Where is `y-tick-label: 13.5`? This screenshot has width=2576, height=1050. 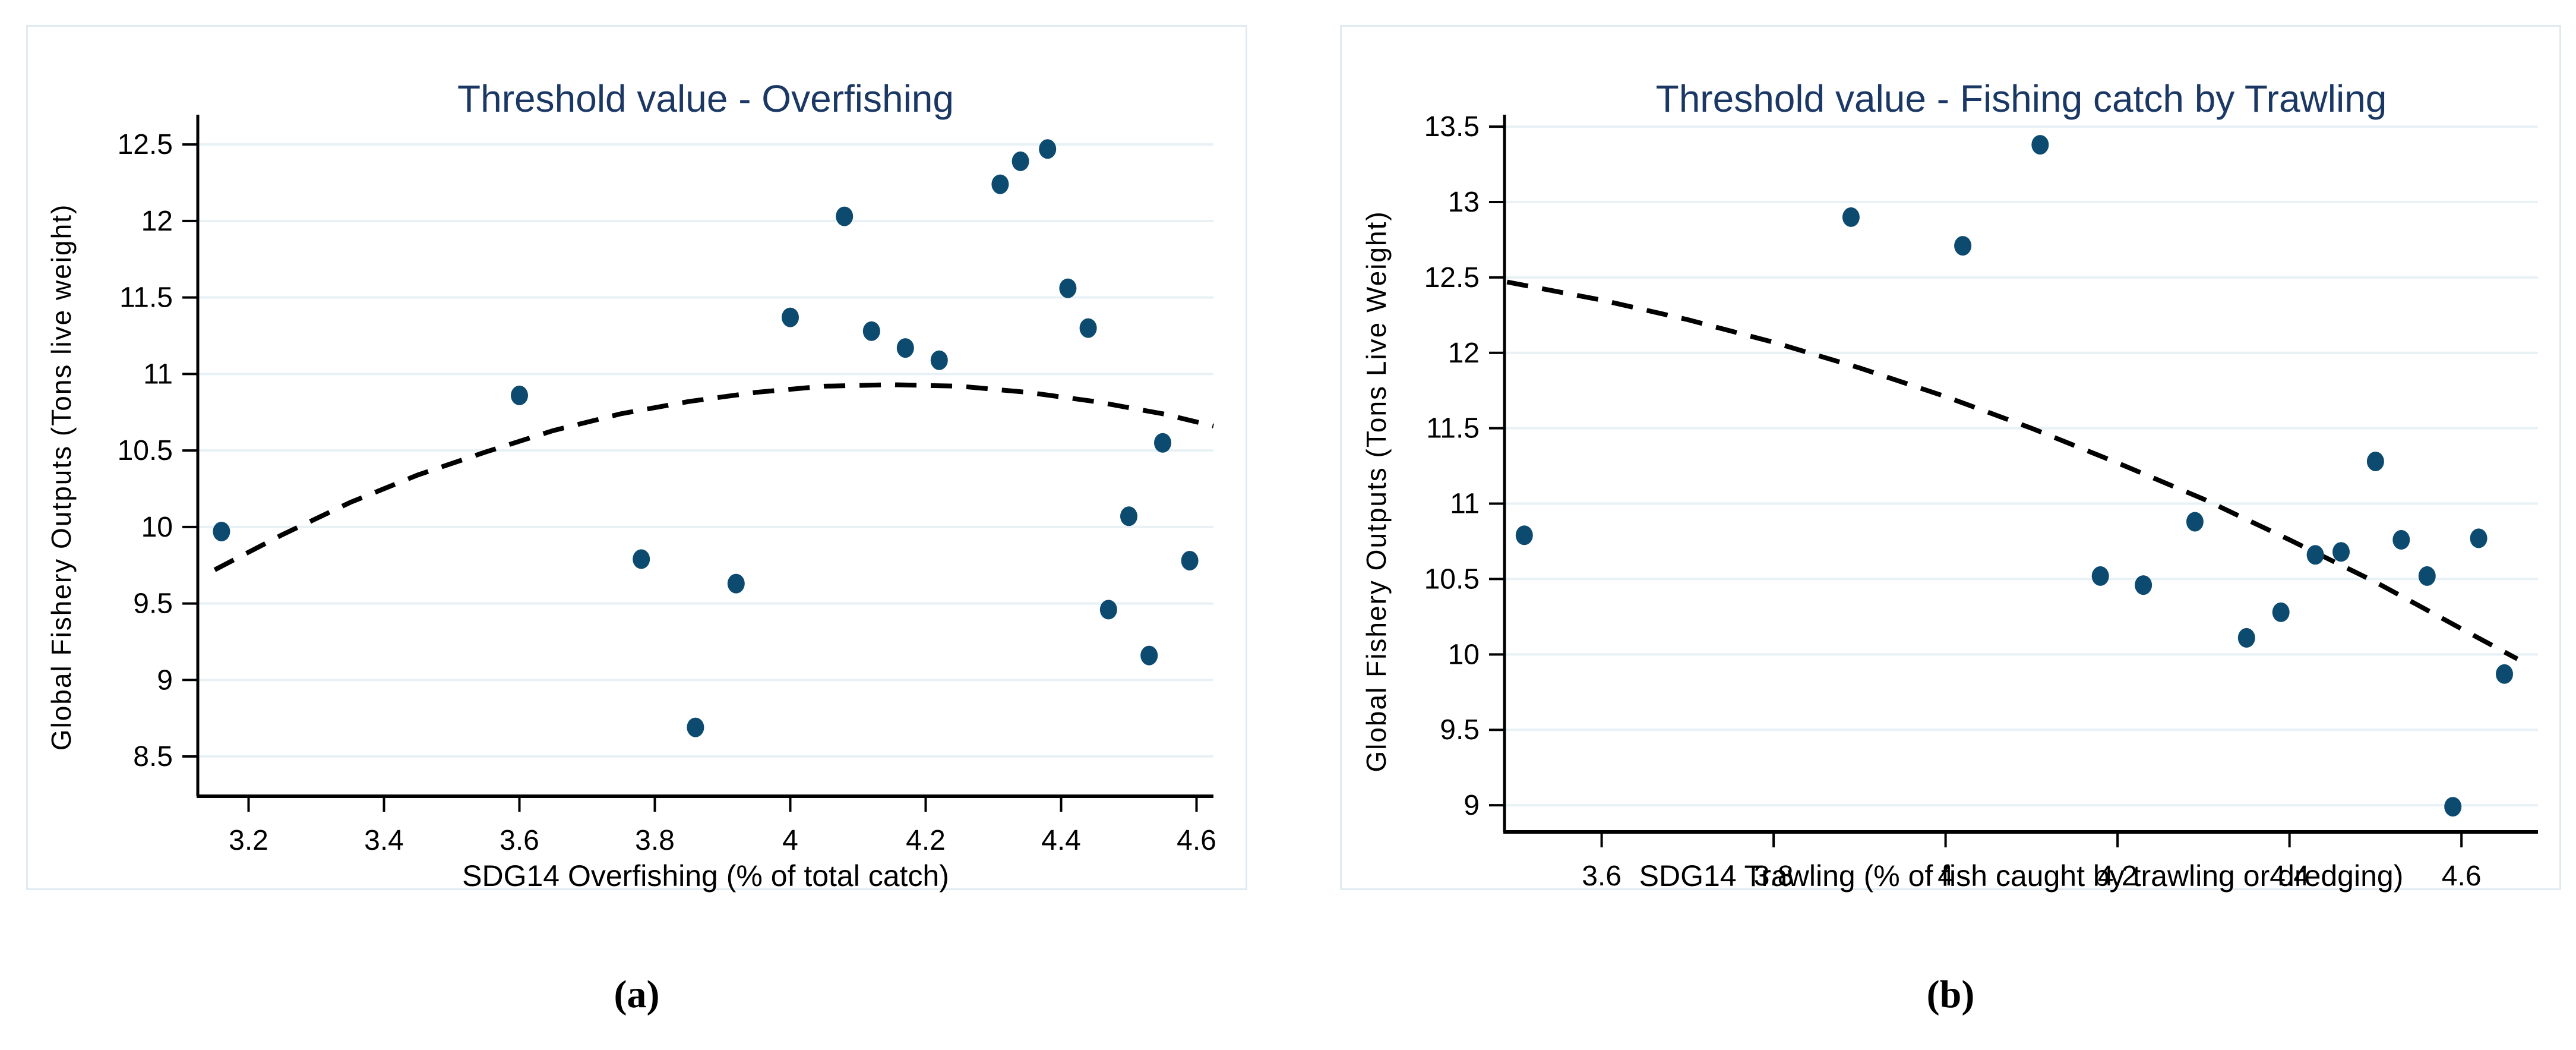
y-tick-label: 13.5 is located at coordinates (1452, 127).